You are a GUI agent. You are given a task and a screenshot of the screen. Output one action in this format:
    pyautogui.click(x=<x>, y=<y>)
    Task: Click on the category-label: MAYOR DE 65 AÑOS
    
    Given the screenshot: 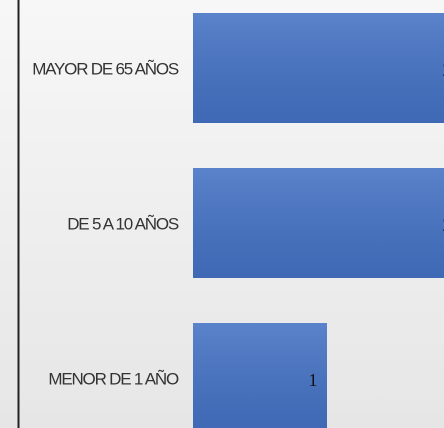 What is the action you would take?
    pyautogui.click(x=105, y=68)
    